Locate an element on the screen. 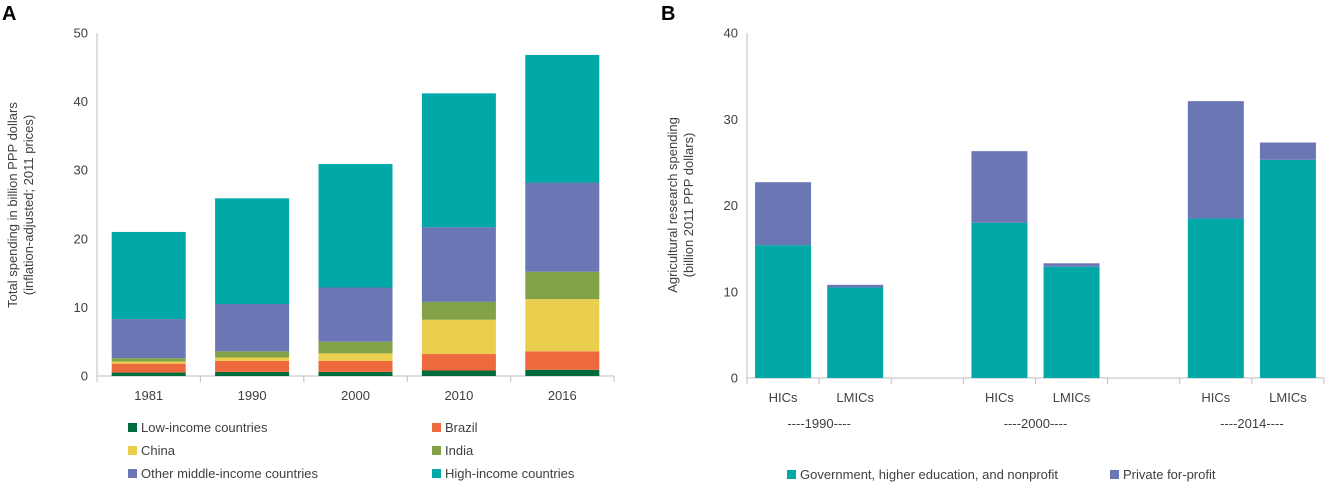  panel-a-y-tick: 20 is located at coordinates (81, 238).